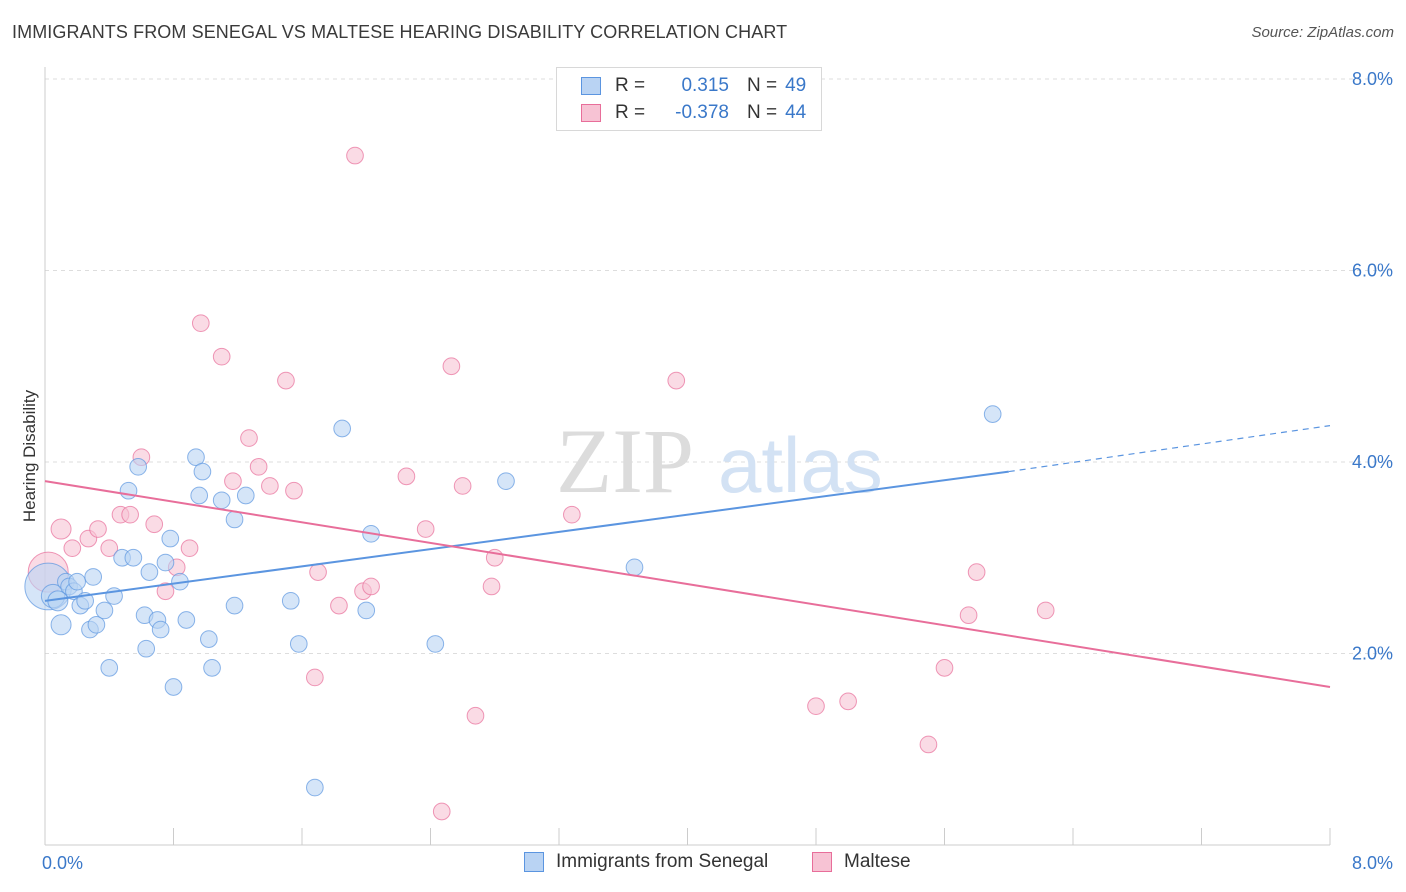  Describe the element at coordinates (591, 86) in the screenshot. I see `legend-swatch-blue` at that location.